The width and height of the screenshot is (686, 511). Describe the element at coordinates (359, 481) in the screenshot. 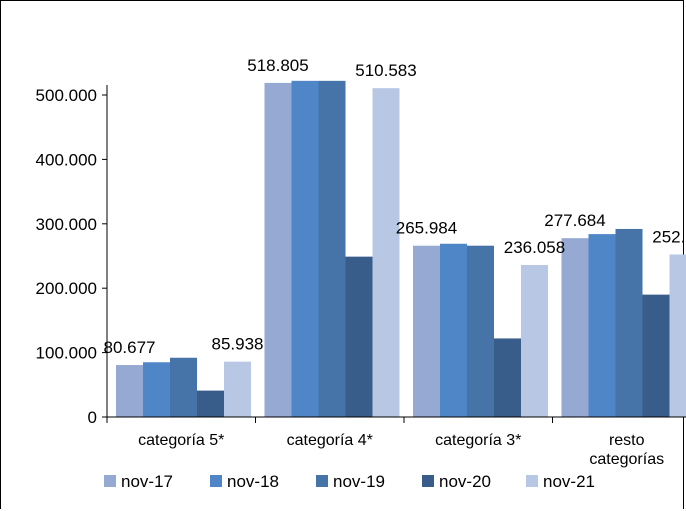

I see `legend-label: nov-19` at that location.